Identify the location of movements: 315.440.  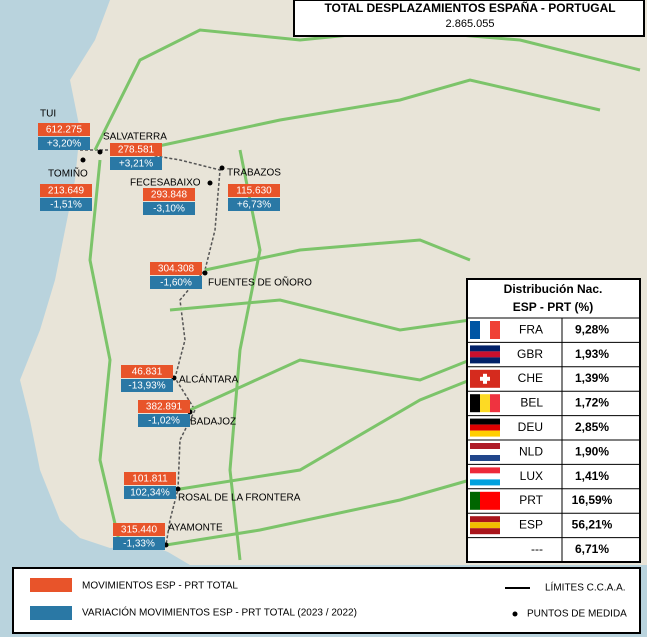
(139, 530).